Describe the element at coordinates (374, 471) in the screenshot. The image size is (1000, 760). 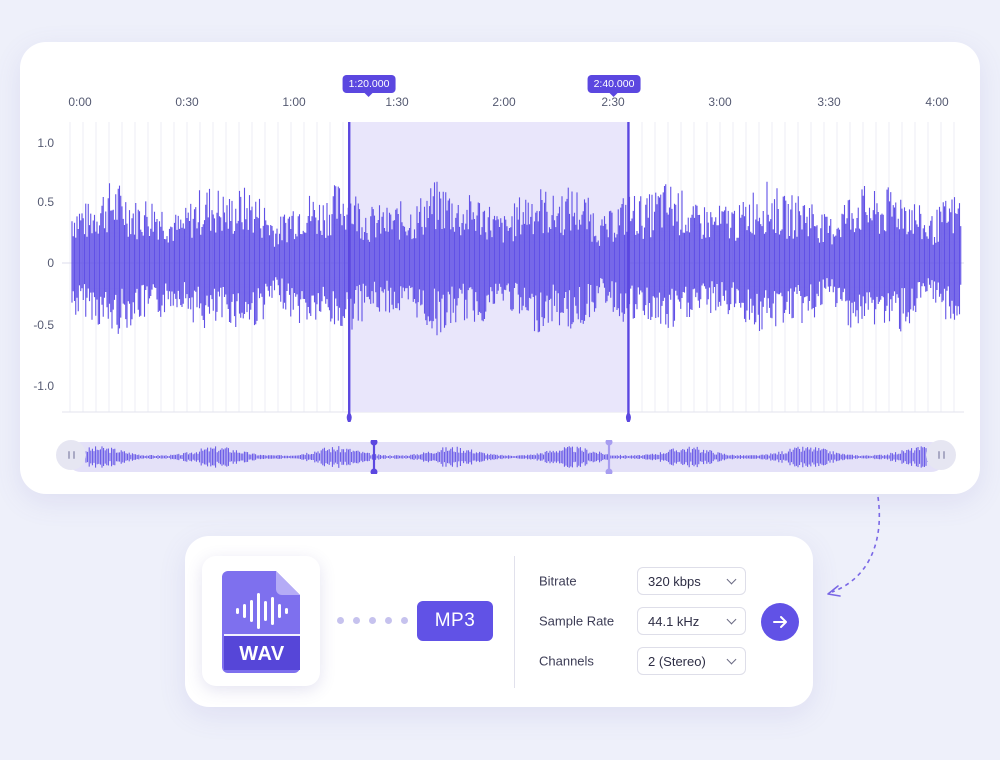
I see `overview-start-knob-bottom` at that location.